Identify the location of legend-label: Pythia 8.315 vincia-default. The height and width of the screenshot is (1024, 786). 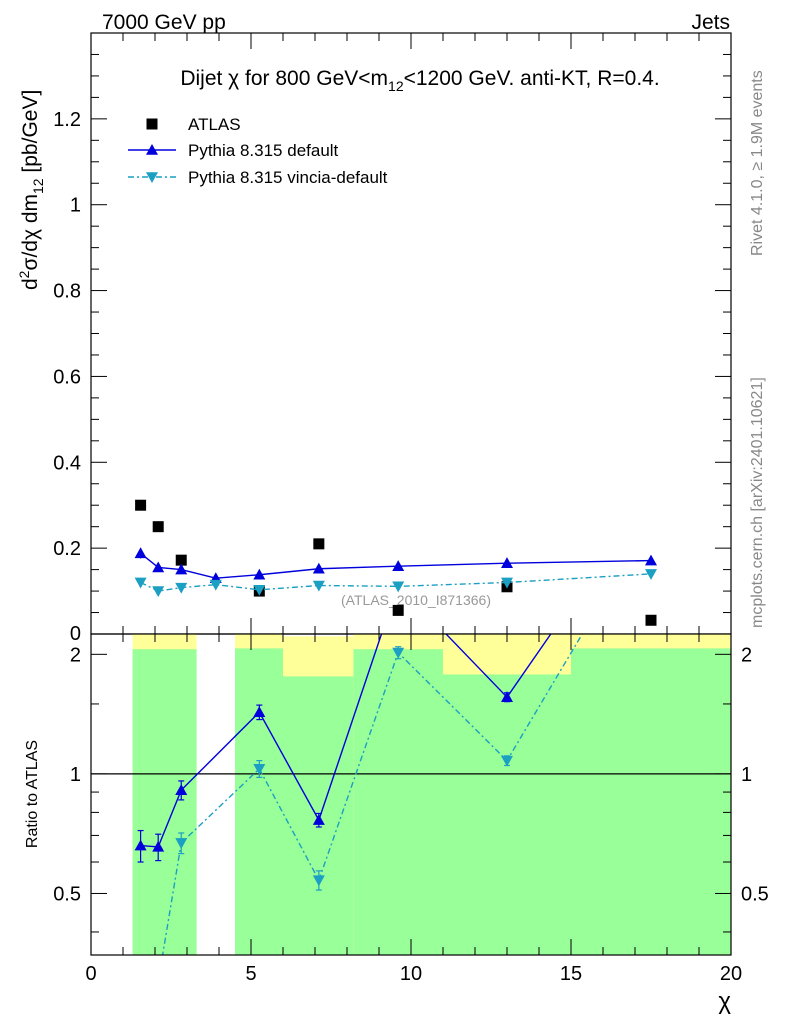
(288, 177).